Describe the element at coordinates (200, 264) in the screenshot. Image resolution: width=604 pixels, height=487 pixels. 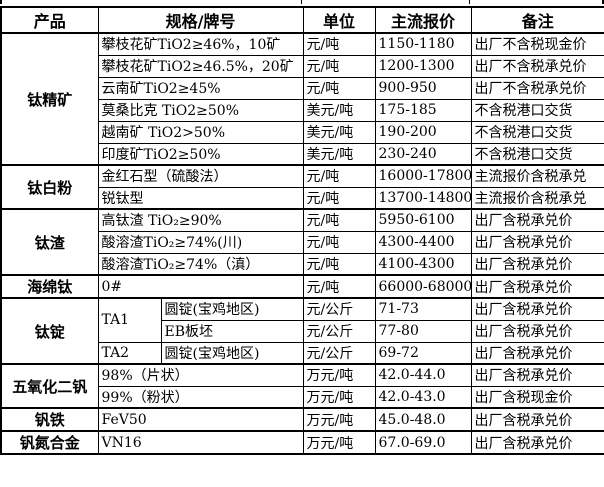
I see `spec-cell: 酸溶渣TiO₂≥74%（滇）` at that location.